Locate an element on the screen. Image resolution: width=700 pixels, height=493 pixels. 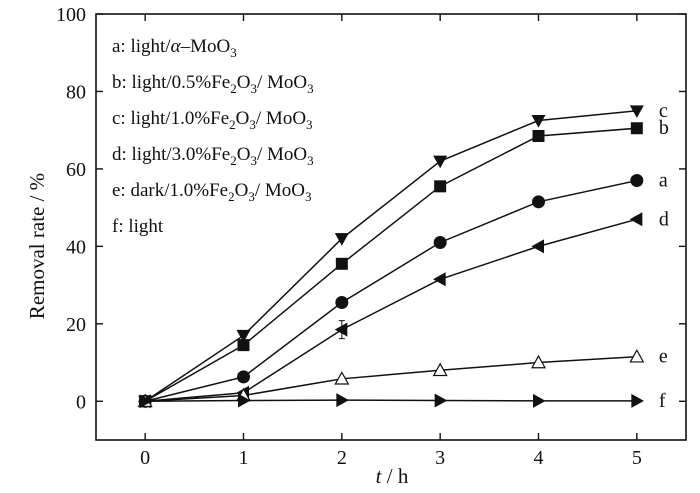
series-end-label: a is located at coordinates (663, 181).